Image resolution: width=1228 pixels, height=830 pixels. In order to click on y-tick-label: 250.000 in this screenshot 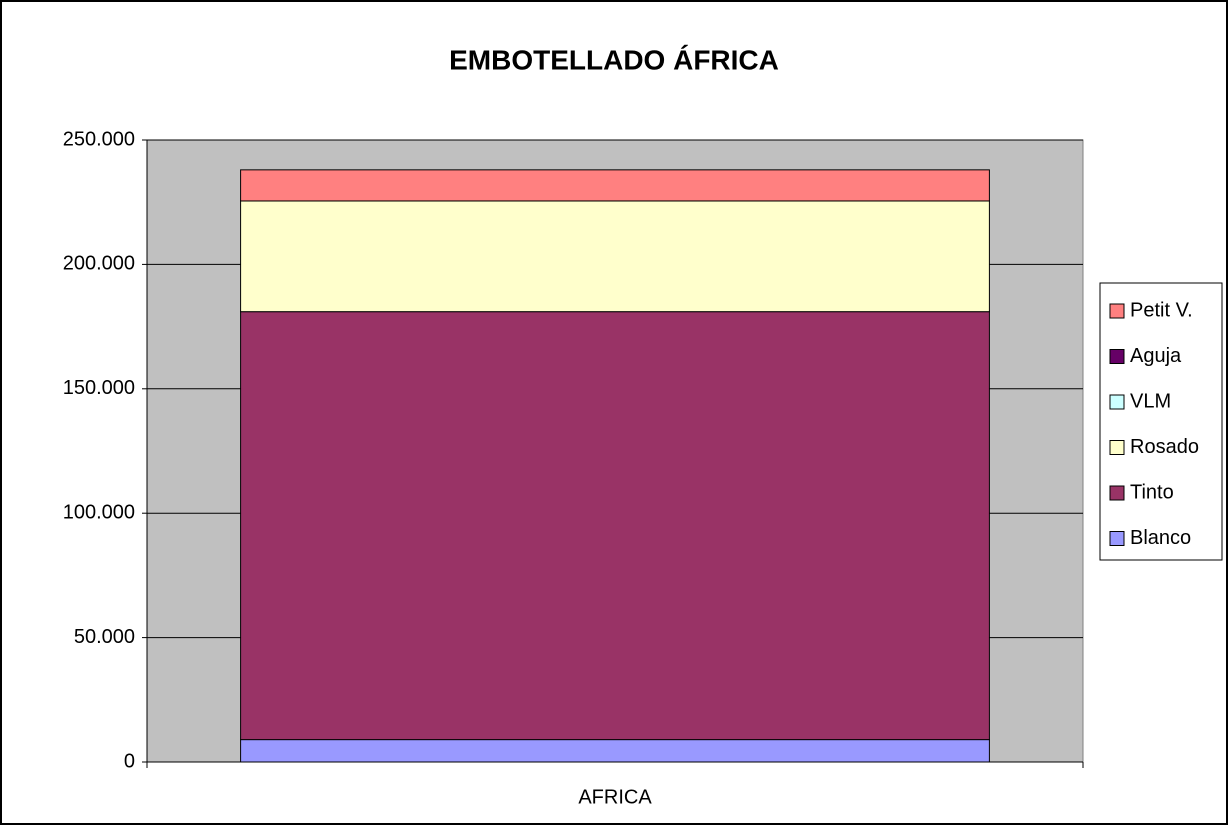, I will do `click(99, 139)`.